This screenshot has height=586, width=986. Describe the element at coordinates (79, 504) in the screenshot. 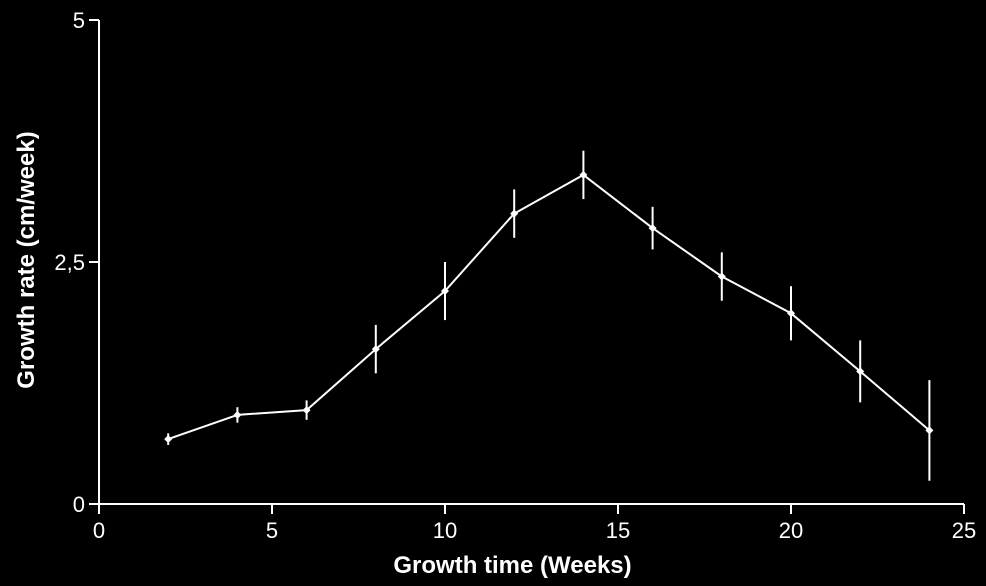

I see `y-tick-label: 0` at that location.